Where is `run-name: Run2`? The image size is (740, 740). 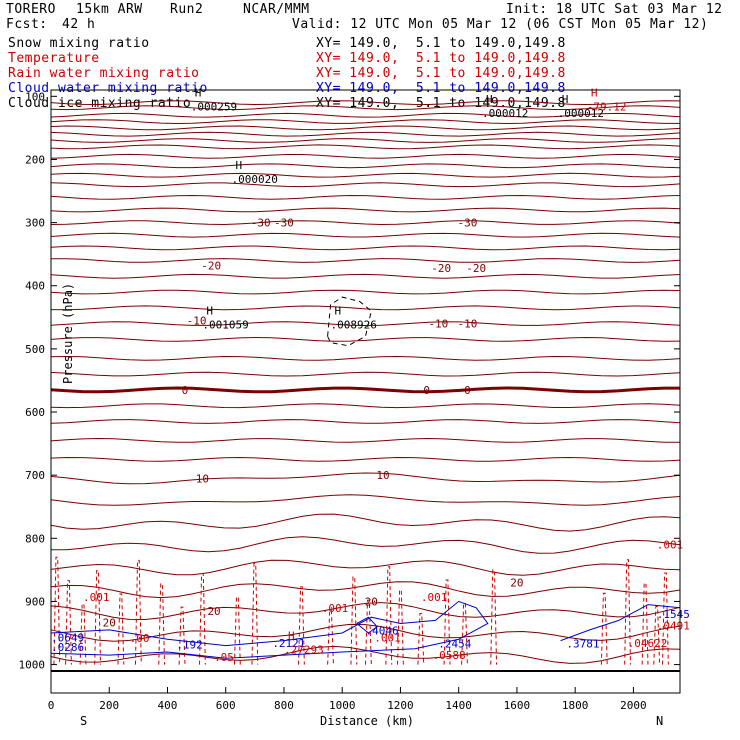
run-name: Run2 is located at coordinates (187, 9).